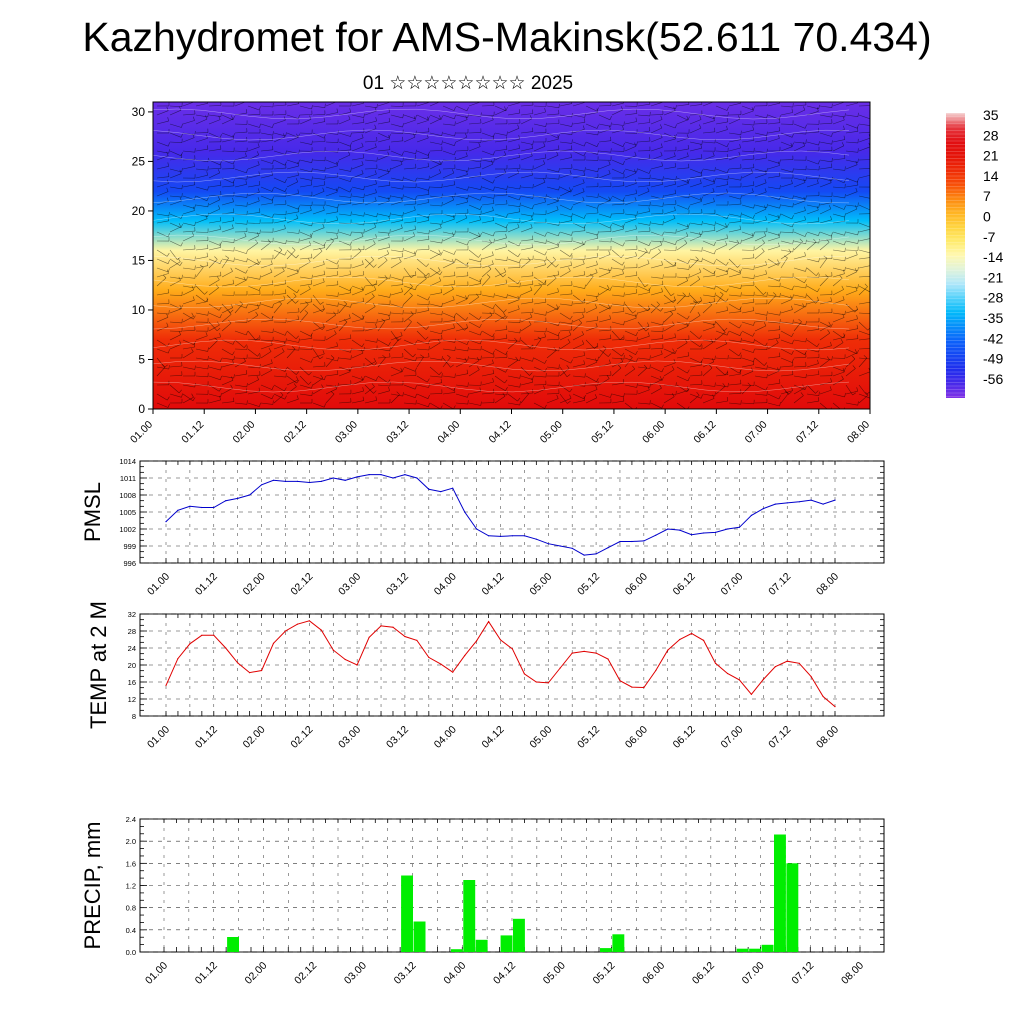 The height and width of the screenshot is (1024, 1024). I want to click on heatmap-y-tick-label: 25, so click(139, 161).